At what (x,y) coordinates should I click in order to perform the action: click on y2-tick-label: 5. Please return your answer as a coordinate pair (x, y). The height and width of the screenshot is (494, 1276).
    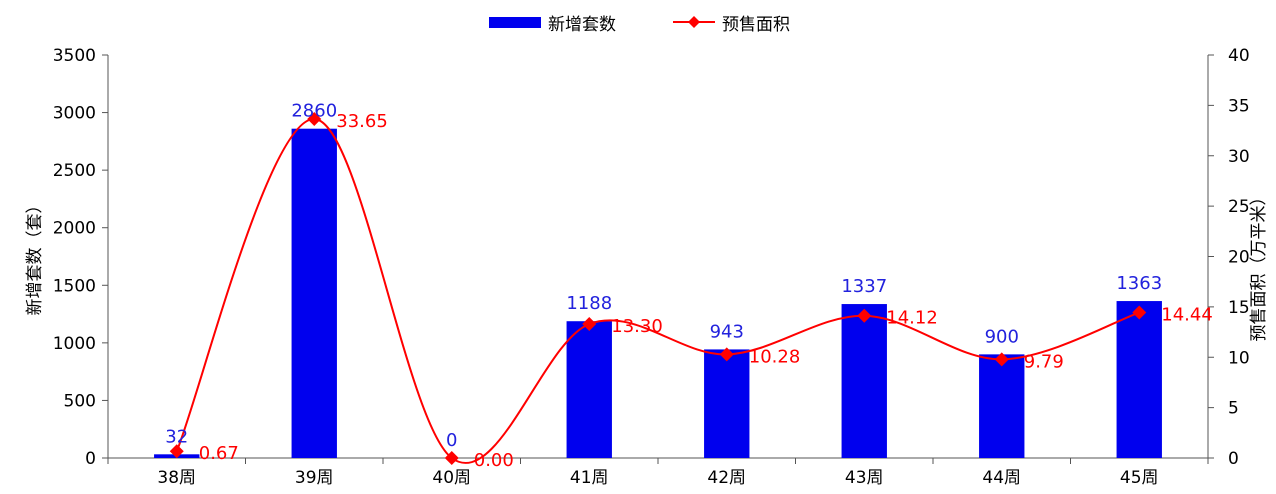
    Looking at the image, I should click on (1233, 409).